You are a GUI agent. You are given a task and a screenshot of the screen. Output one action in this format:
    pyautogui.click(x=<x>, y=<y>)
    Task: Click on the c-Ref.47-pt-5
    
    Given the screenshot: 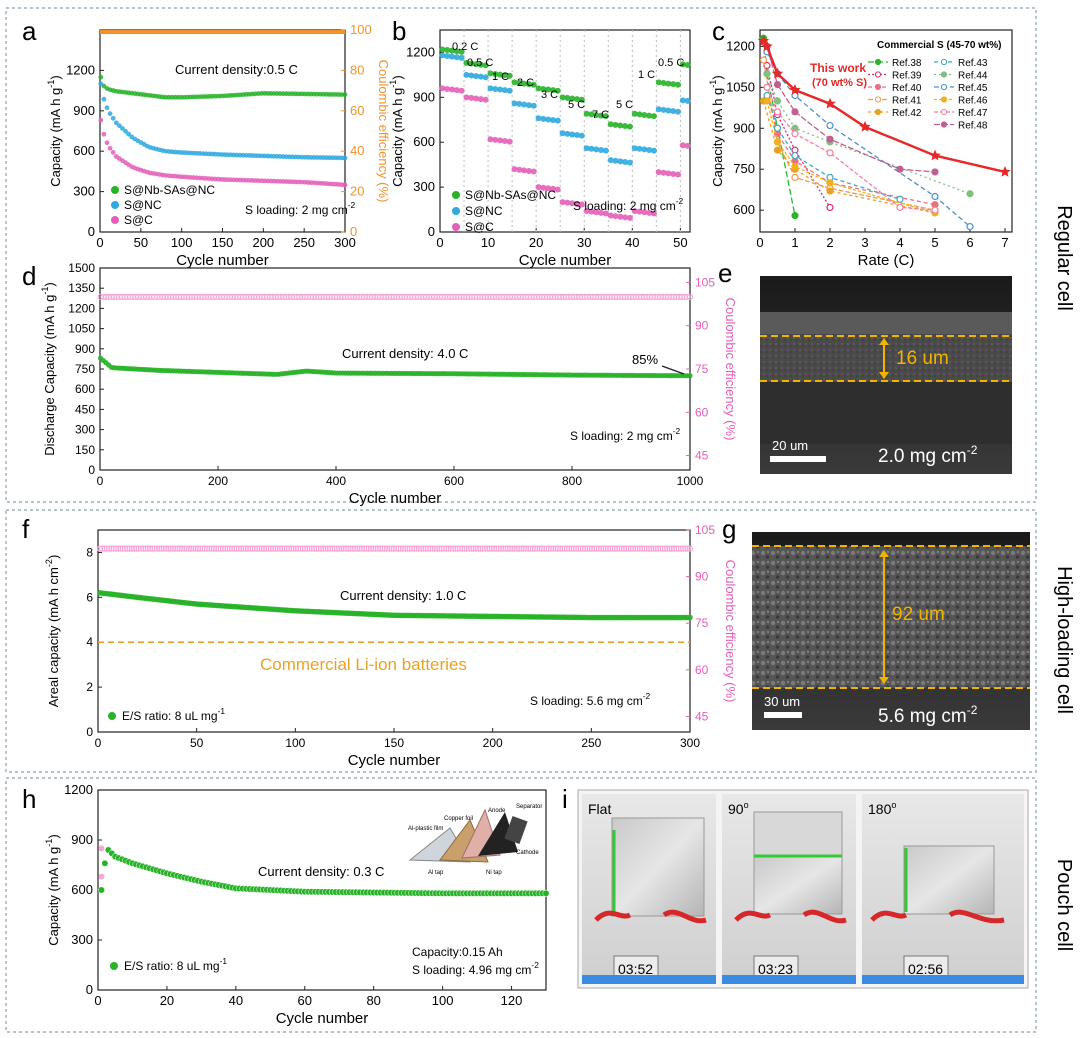 What is the action you would take?
    pyautogui.click(x=935, y=210)
    